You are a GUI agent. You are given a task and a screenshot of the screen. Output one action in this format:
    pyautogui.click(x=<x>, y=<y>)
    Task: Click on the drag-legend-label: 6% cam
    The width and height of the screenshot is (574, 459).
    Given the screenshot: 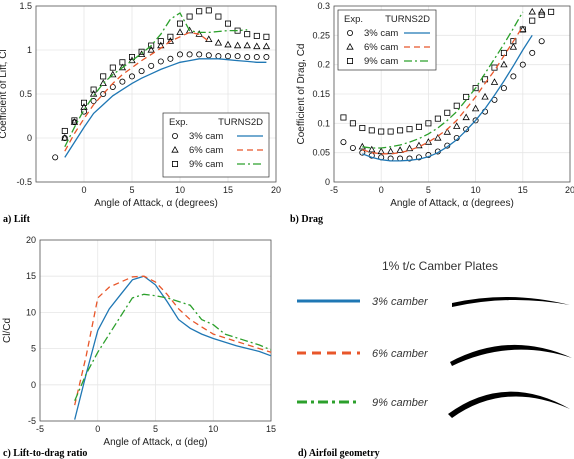 What is the action you would take?
    pyautogui.click(x=381, y=47)
    